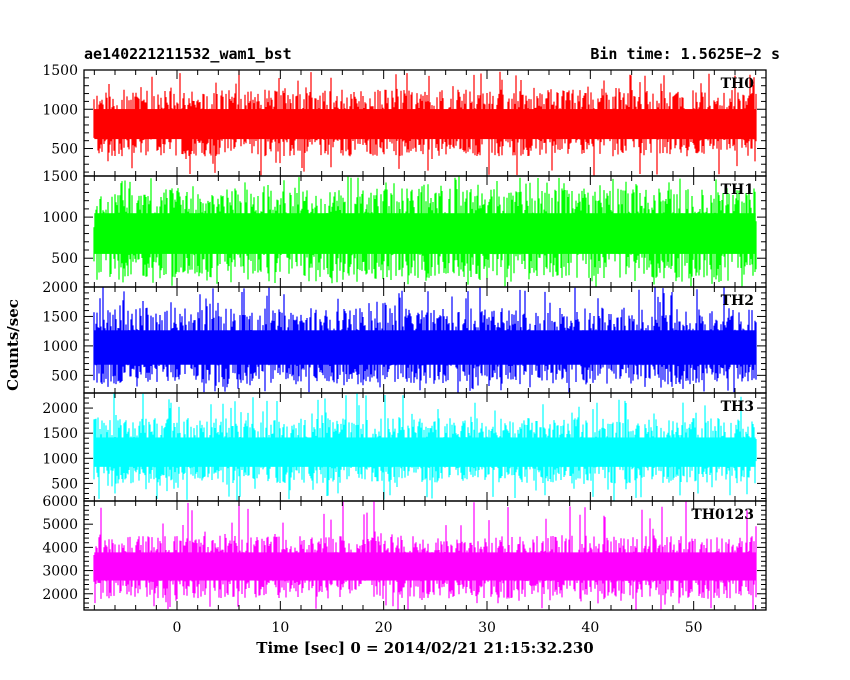  I want to click on trace-th0, so click(425, 123).